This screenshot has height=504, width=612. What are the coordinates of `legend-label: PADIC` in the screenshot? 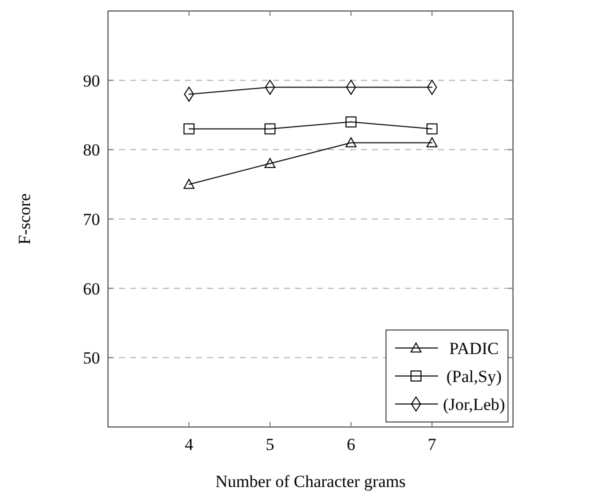 It's located at (474, 348).